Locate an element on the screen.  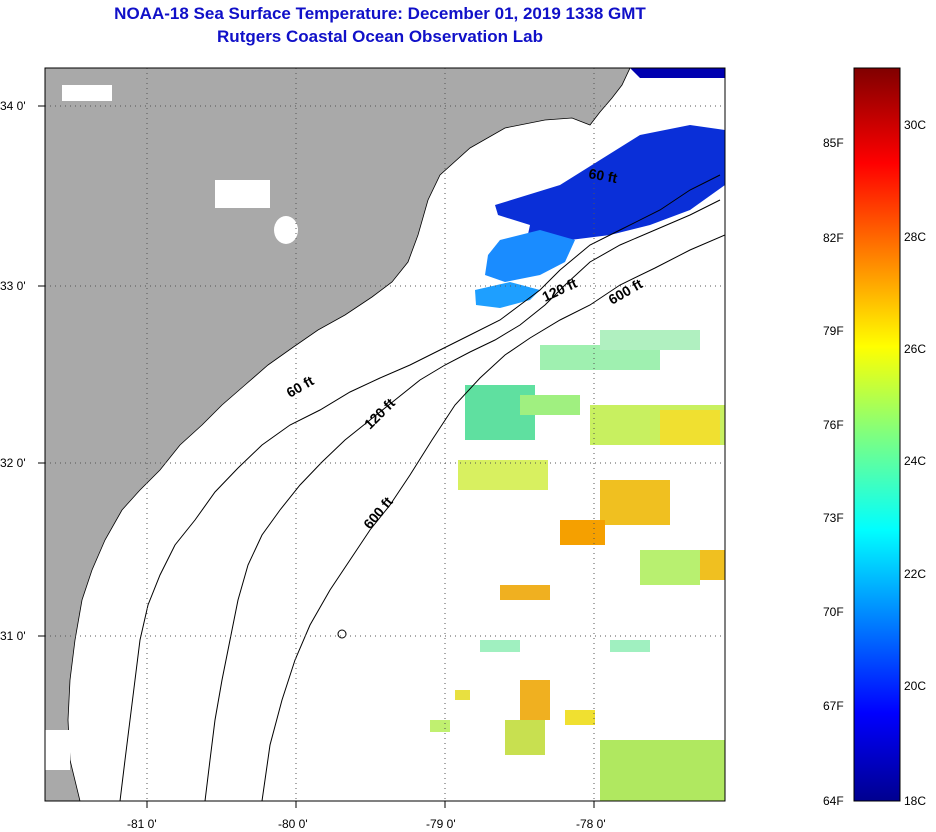
colorbar-f-label: 73F is located at coordinates (833, 518).